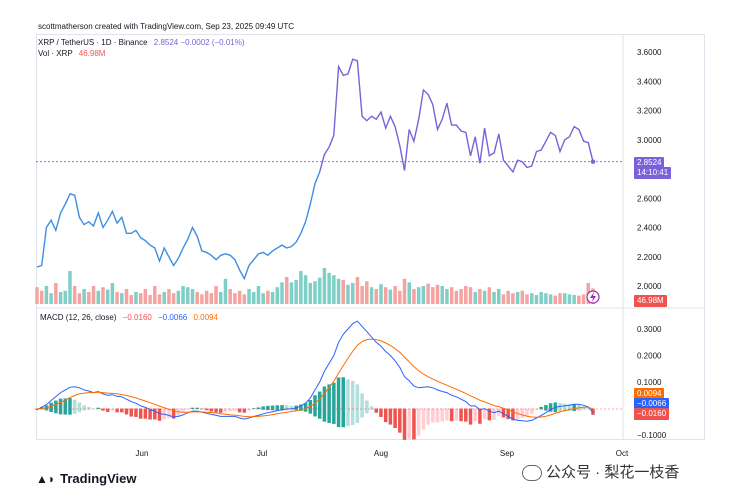 The height and width of the screenshot is (500, 733). Describe the element at coordinates (46, 479) in the screenshot. I see `tradingview-icon: ▲◗` at that location.